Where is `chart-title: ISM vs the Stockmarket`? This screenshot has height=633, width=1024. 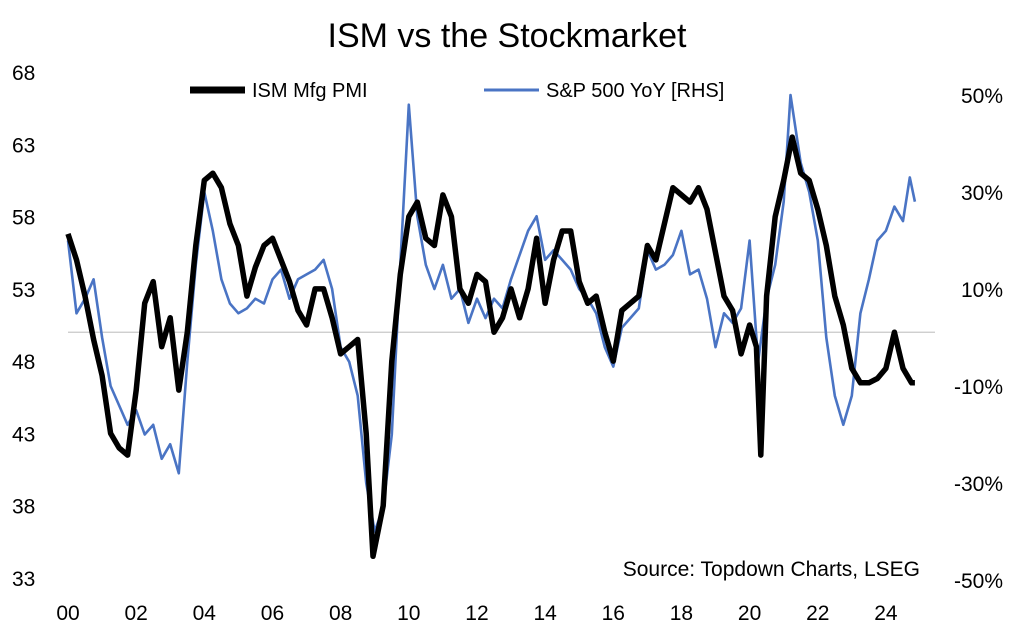 chart-title: ISM vs the Stockmarket is located at coordinates (508, 36).